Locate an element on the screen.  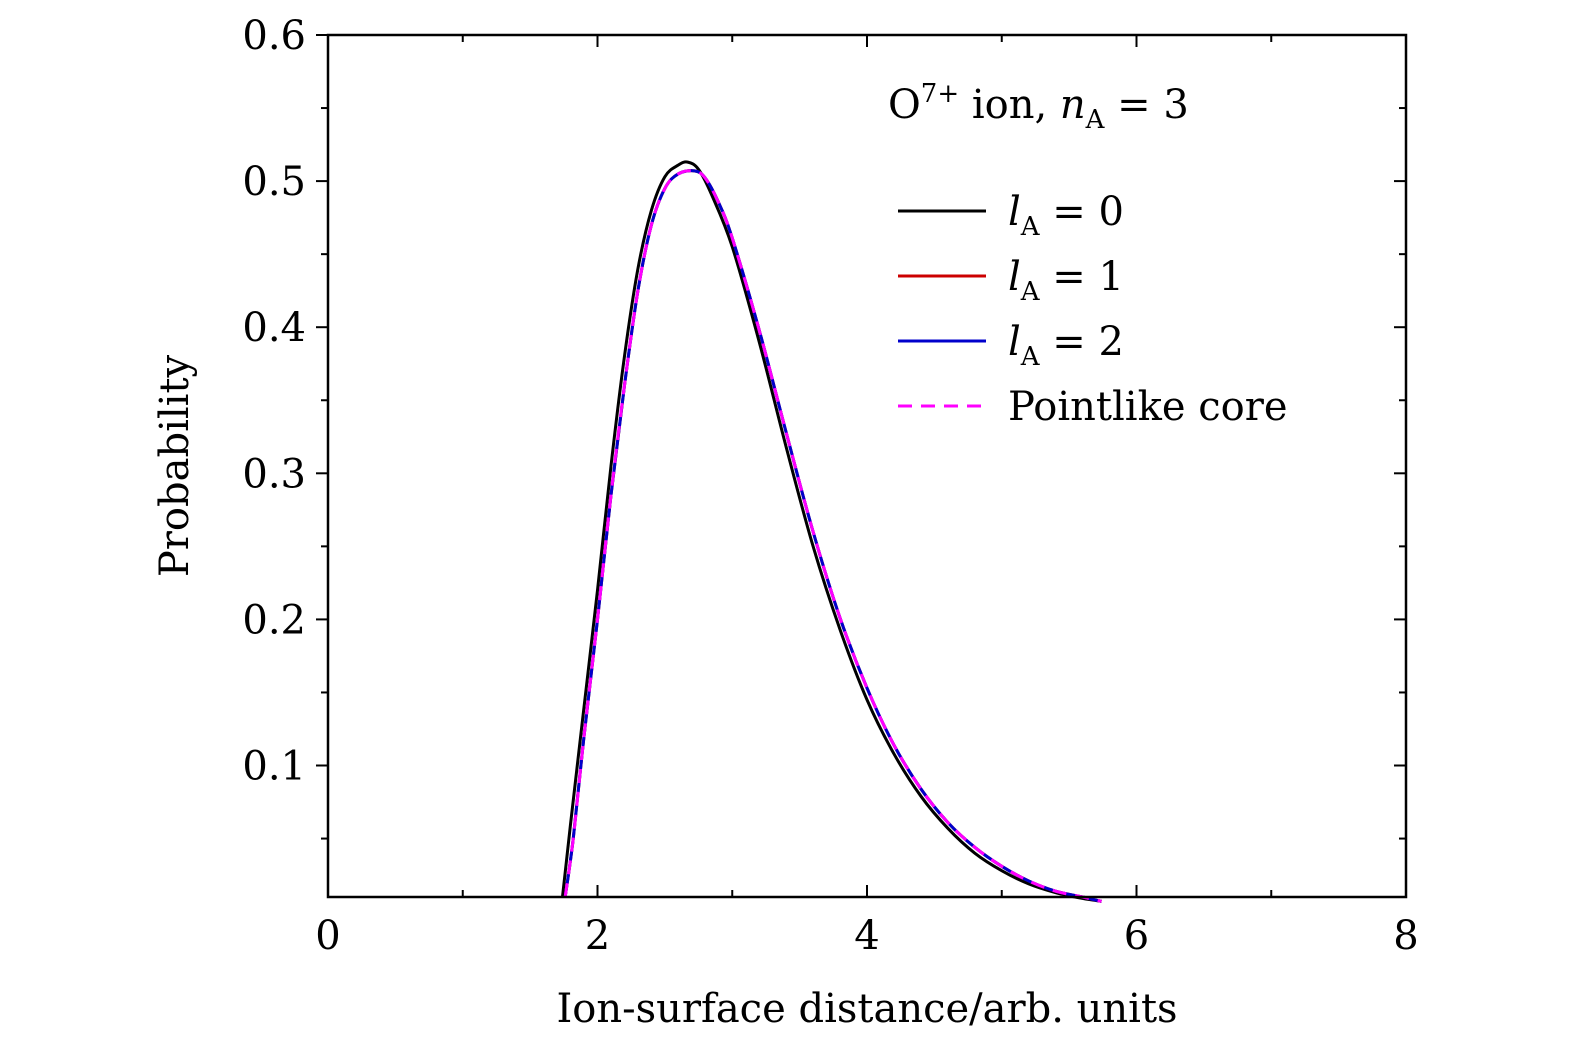
x-tick-labels: 0 2 4 6 8 is located at coordinates (866, 936).